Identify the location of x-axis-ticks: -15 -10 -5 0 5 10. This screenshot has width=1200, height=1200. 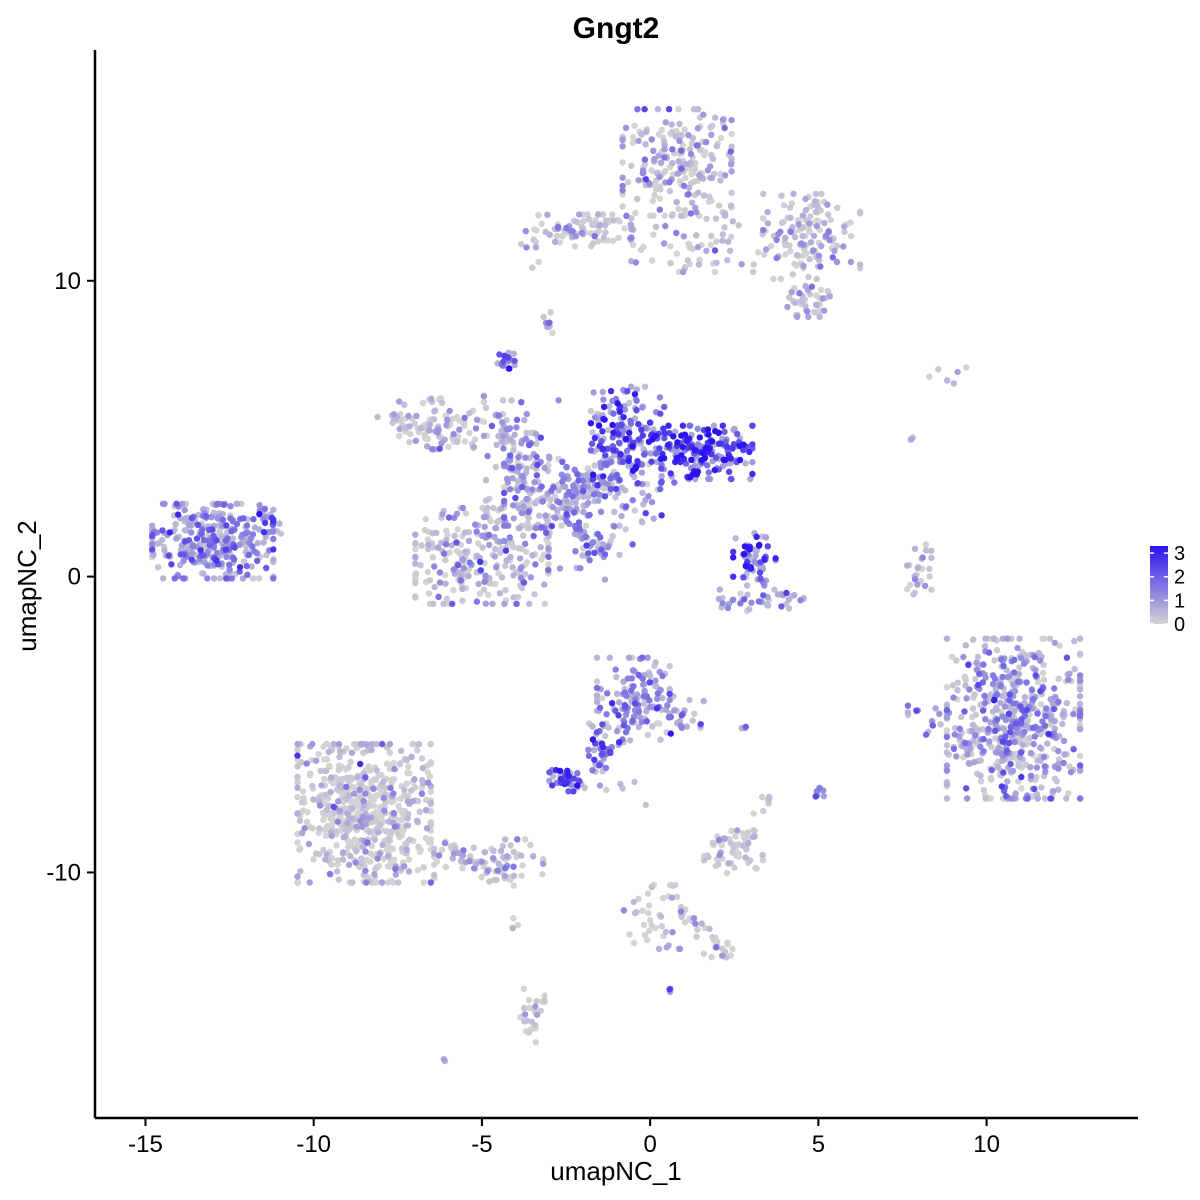
(564, 1138).